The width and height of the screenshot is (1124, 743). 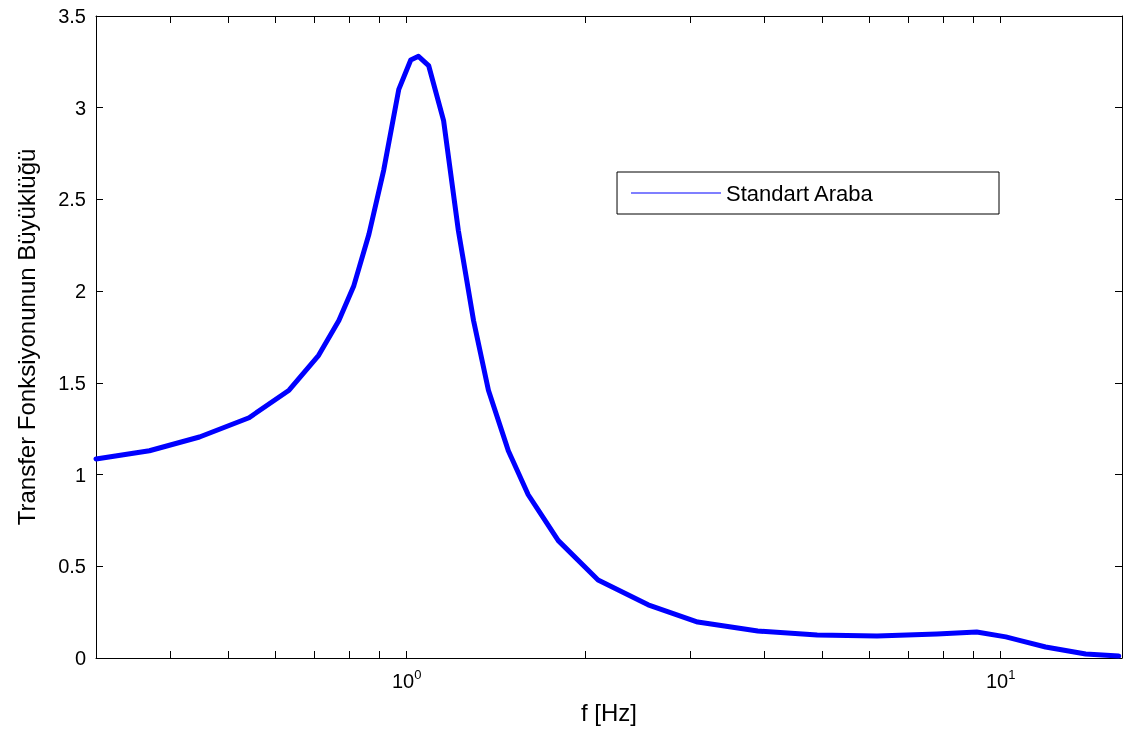 I want to click on legend-label: Standart Araba, so click(x=800, y=193).